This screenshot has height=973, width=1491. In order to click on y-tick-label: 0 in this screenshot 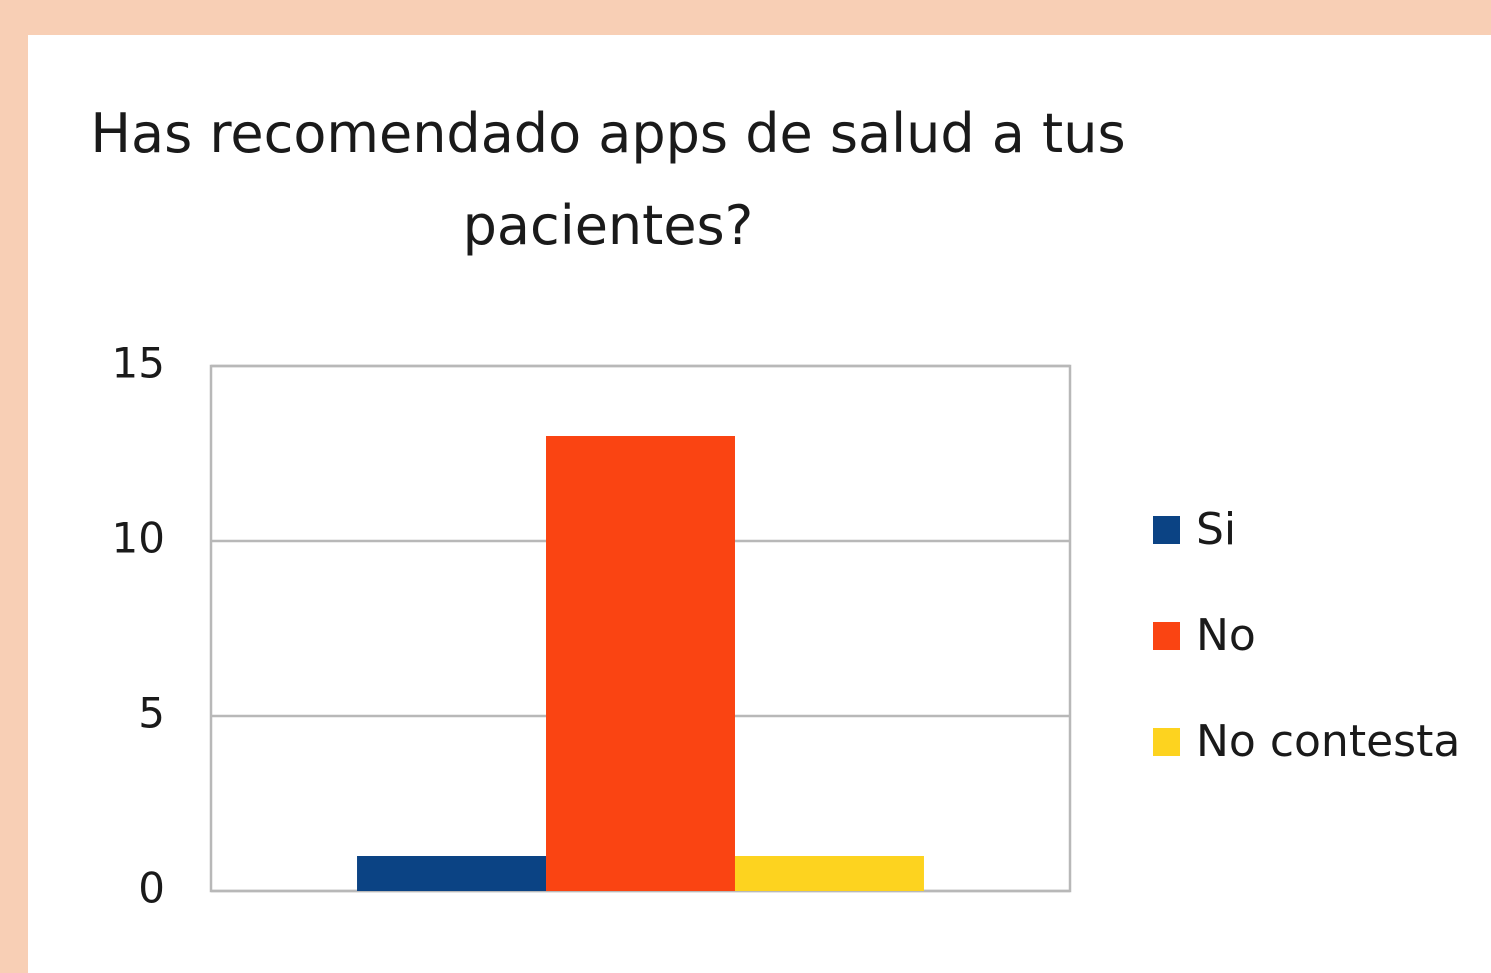, I will do `click(151, 888)`.